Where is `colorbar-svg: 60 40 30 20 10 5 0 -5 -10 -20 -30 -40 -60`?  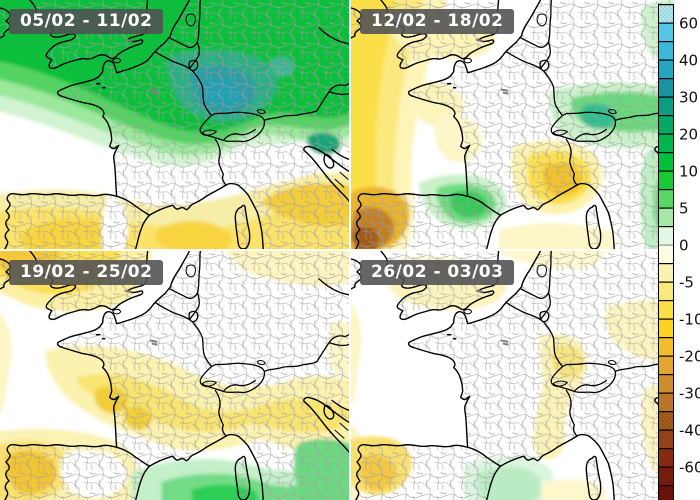
colorbar-svg: 60 40 30 20 10 5 0 -5 -10 -20 -30 -40 -60 is located at coordinates (679, 250).